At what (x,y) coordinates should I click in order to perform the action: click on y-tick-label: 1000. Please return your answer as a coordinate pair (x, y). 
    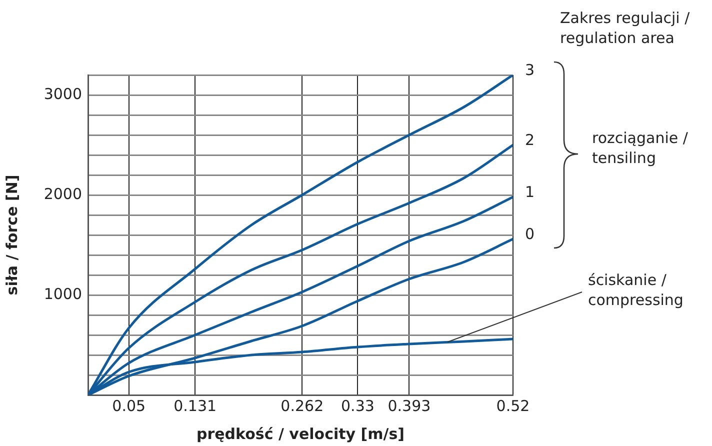
    Looking at the image, I should click on (63, 293).